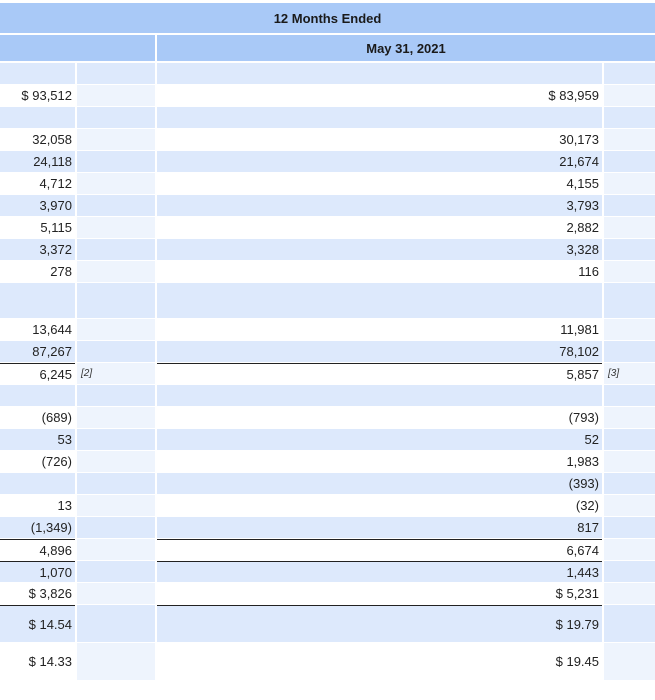 This screenshot has width=655, height=700. What do you see at coordinates (37, 623) in the screenshot?
I see `value-cell: $ 14.54` at bounding box center [37, 623].